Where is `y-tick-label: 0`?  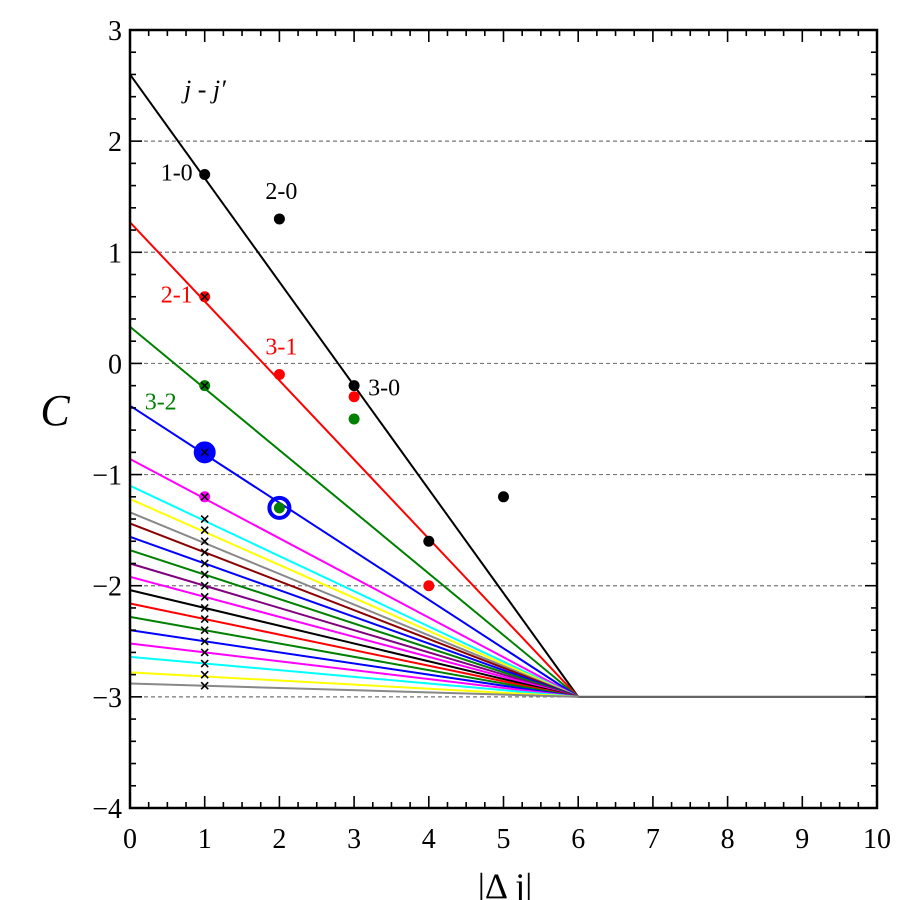
y-tick-label: 0 is located at coordinates (115, 364).